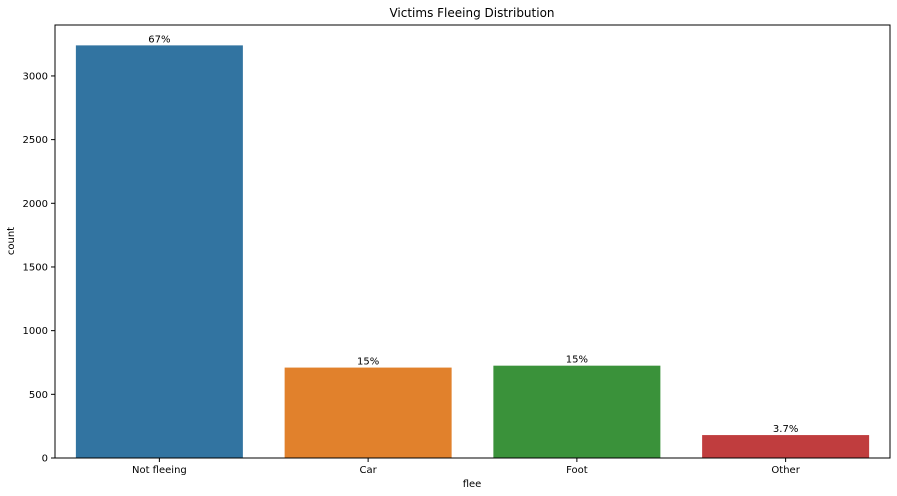 The image size is (897, 496). I want to click on x-axis-label: flee, so click(472, 484).